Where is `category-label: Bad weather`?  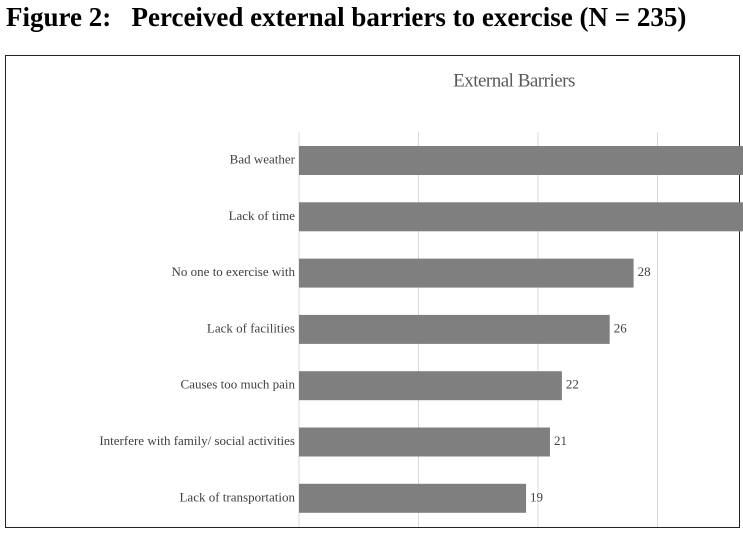 category-label: Bad weather is located at coordinates (263, 158).